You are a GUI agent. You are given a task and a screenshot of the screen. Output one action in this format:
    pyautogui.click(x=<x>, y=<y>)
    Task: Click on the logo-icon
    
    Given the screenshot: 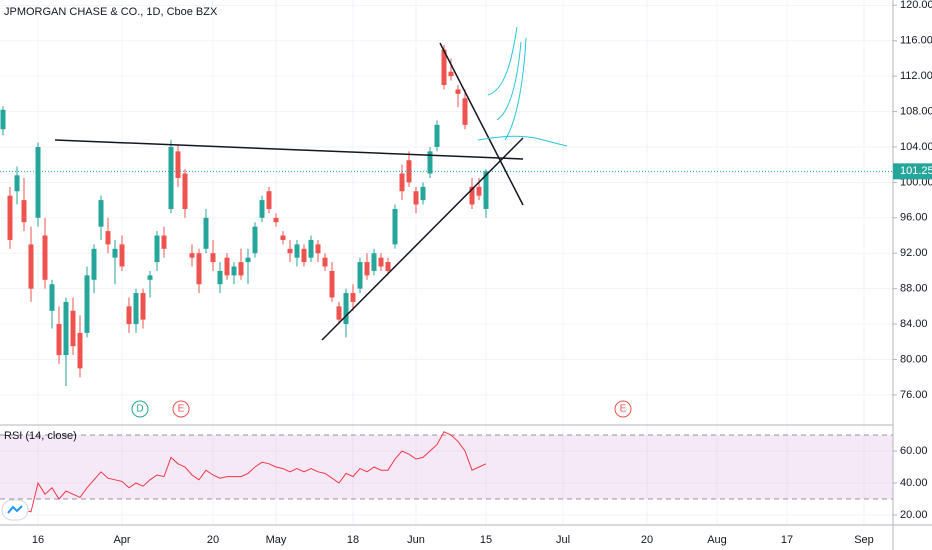 What is the action you would take?
    pyautogui.click(x=15, y=509)
    